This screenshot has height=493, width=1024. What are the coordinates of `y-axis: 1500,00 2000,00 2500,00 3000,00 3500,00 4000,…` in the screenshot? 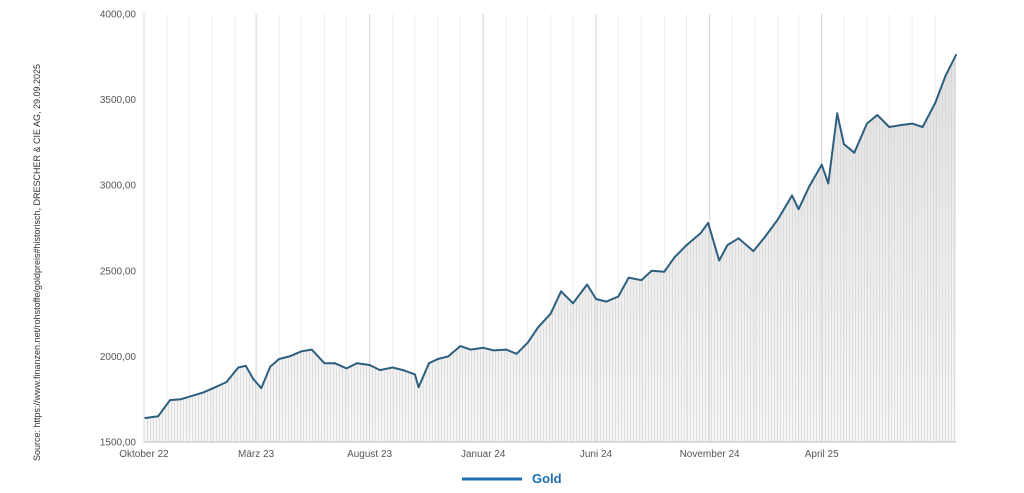 It's located at (118, 229).